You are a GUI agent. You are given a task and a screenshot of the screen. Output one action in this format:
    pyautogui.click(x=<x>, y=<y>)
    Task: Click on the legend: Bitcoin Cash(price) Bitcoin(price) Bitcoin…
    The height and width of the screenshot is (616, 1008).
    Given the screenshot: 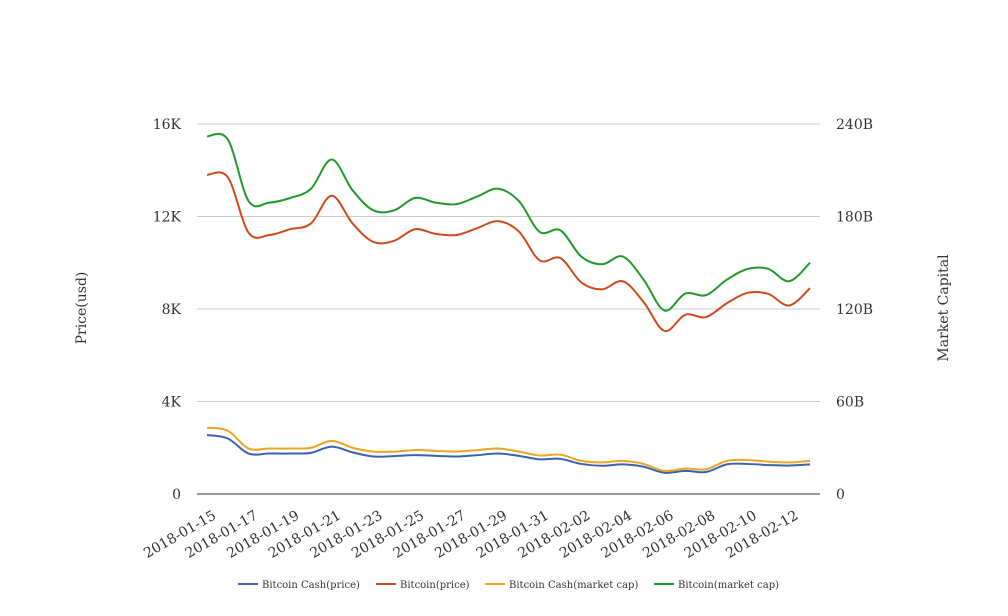 What is the action you would take?
    pyautogui.click(x=508, y=585)
    